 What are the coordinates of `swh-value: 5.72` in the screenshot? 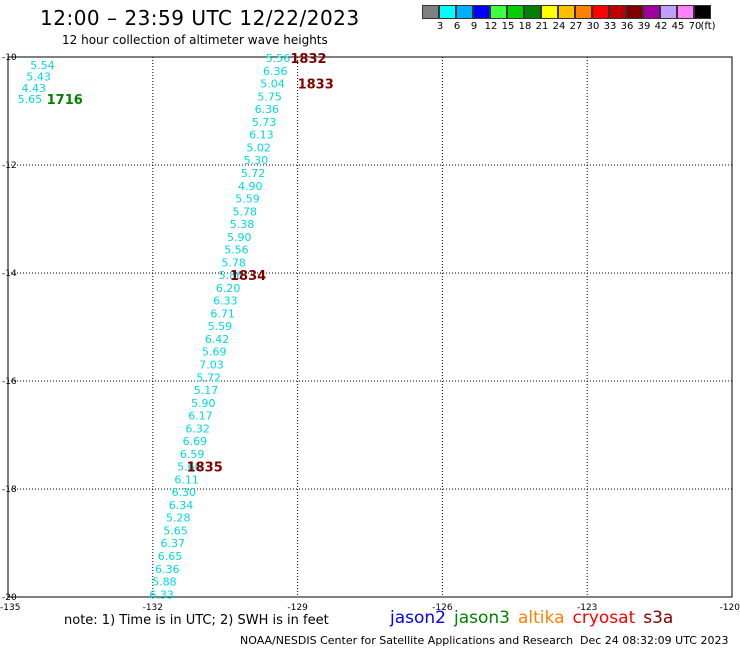 It's located at (209, 377).